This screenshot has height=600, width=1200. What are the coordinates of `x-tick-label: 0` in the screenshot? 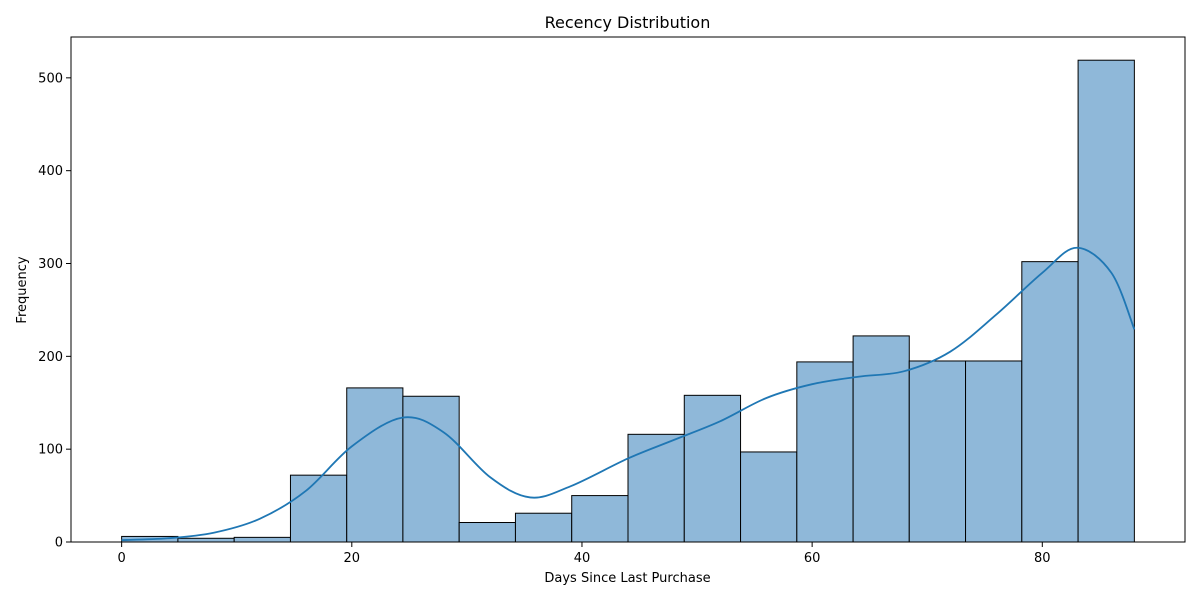 It's located at (121, 558).